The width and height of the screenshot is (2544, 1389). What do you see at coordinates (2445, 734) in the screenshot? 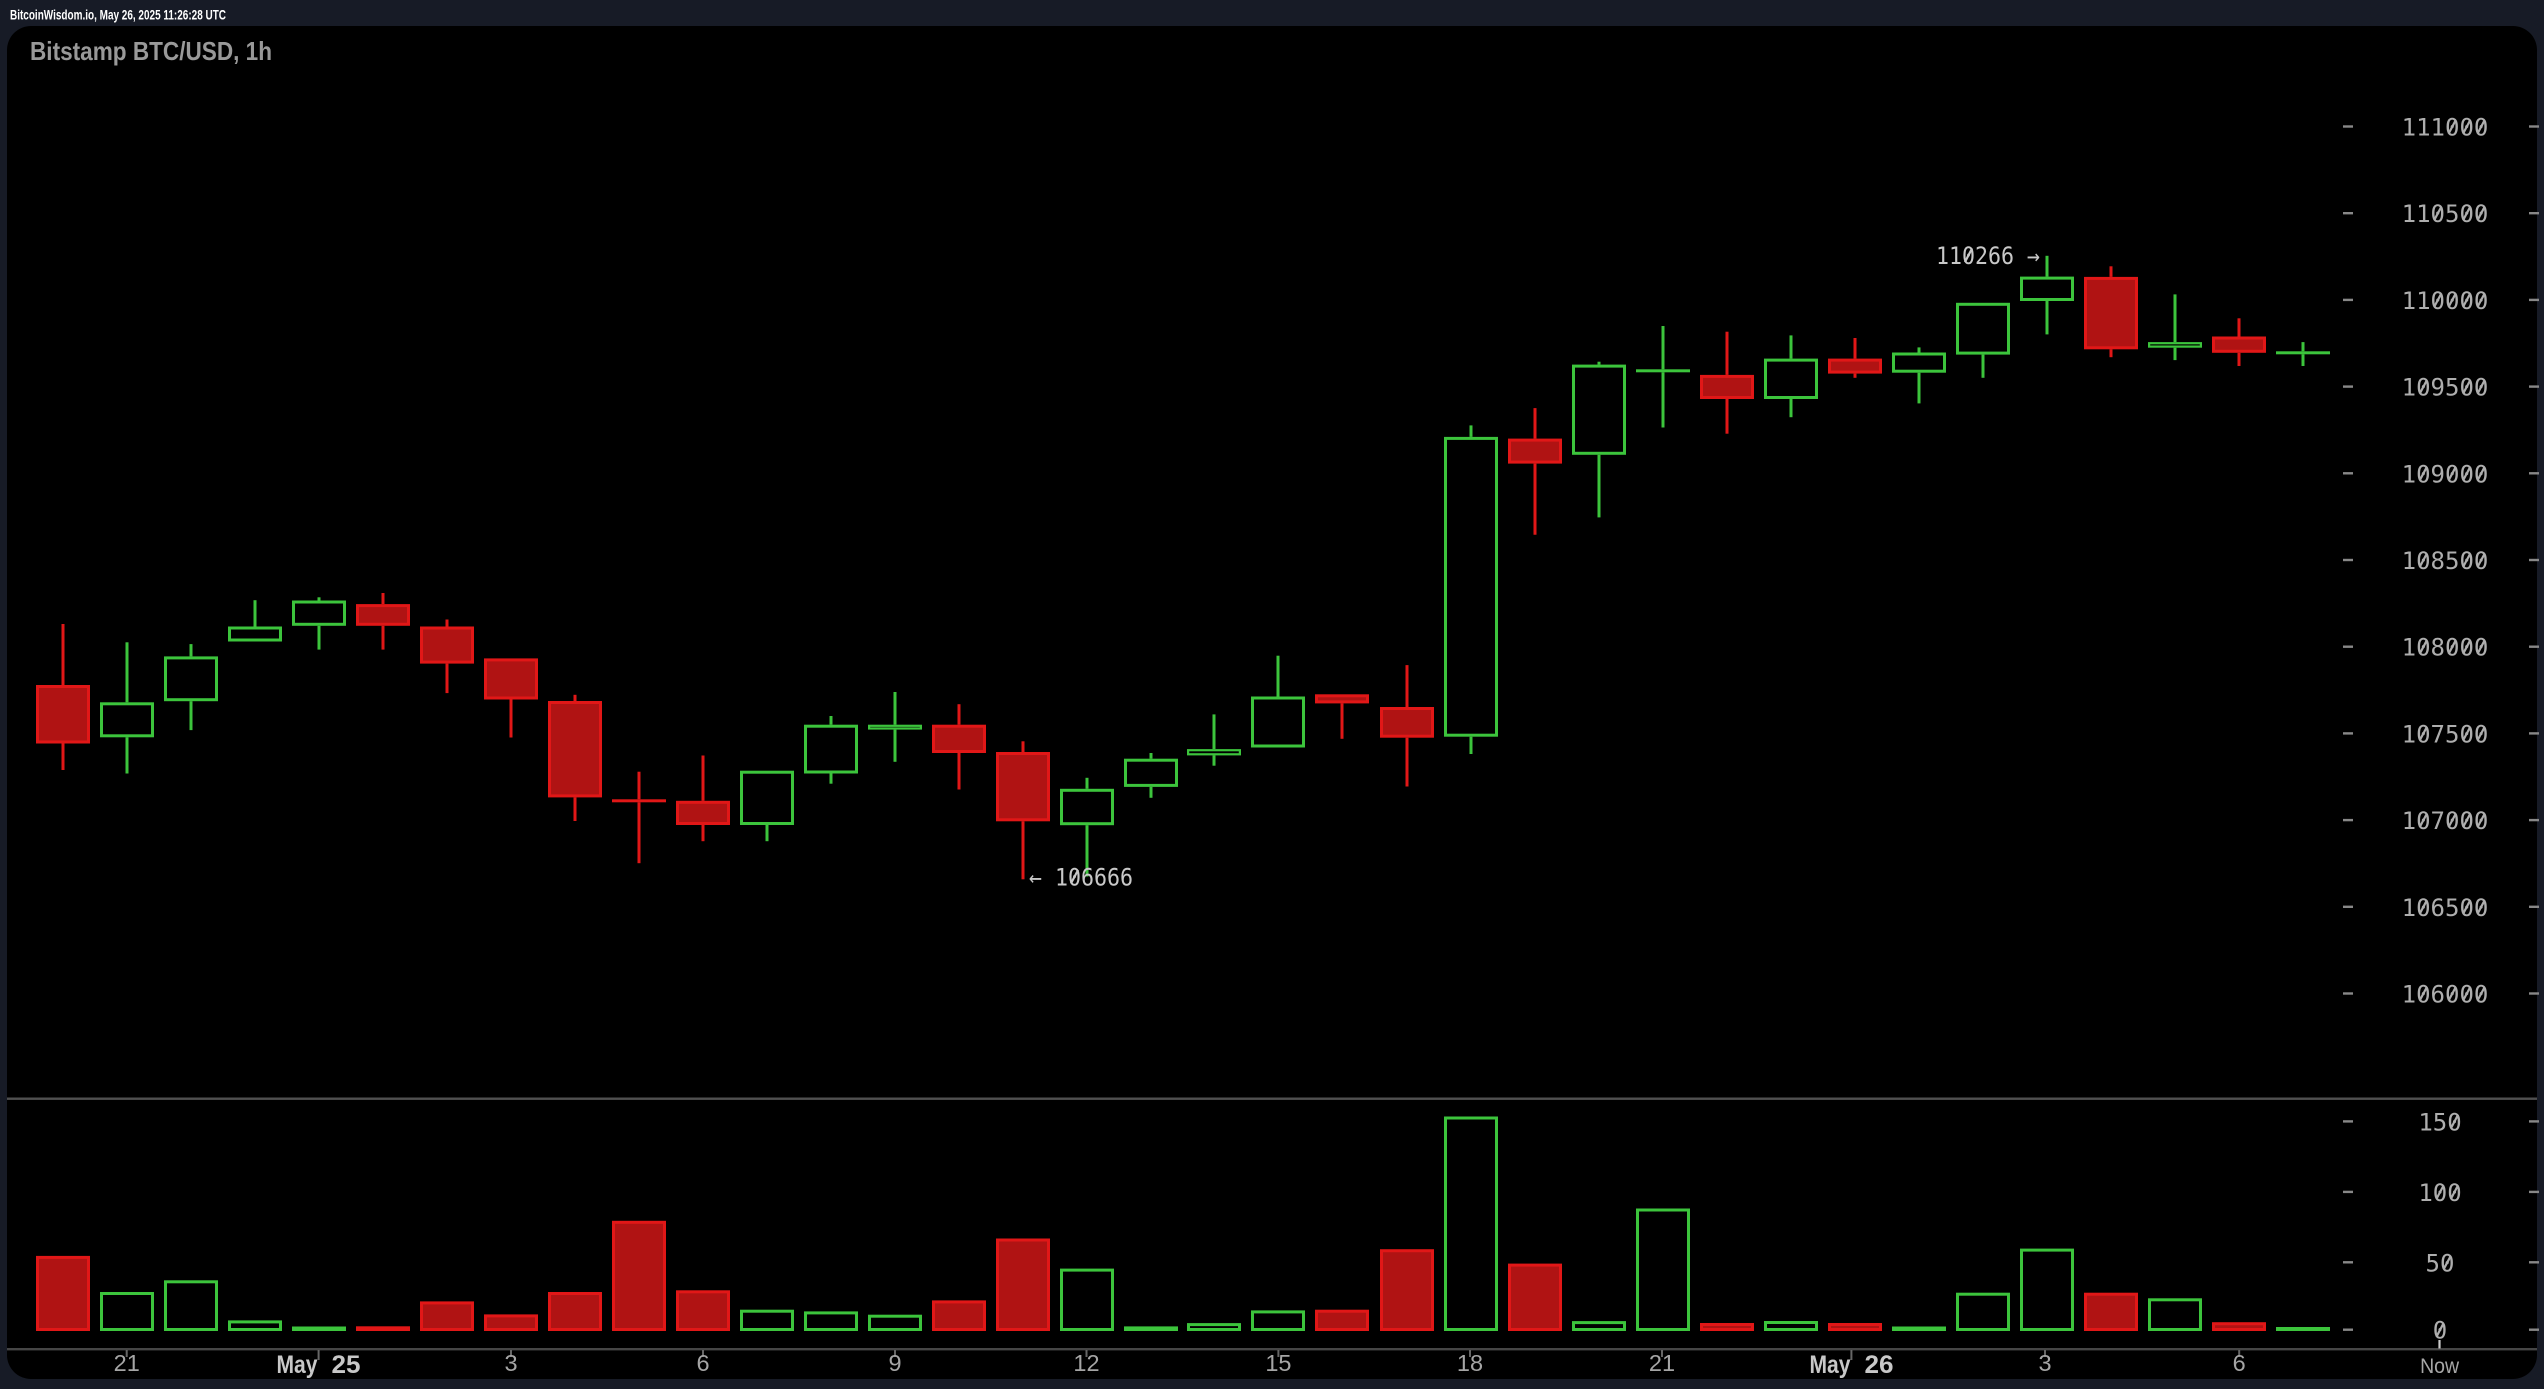
I see `svg-text: 107500` at bounding box center [2445, 734].